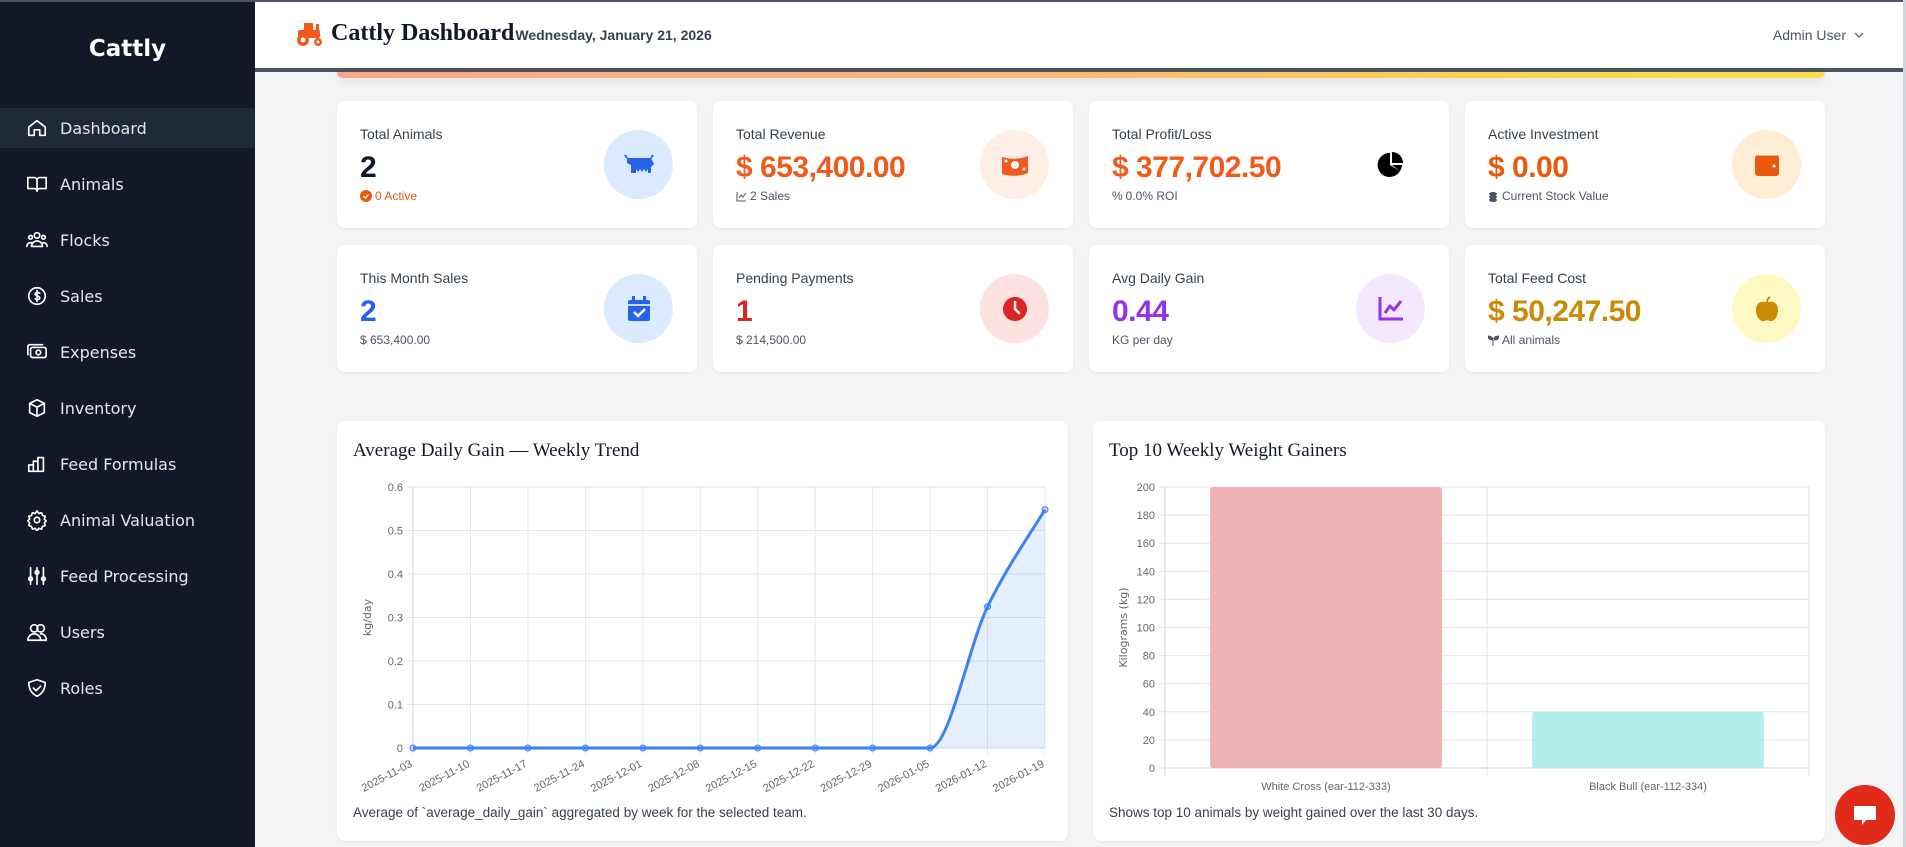  What do you see at coordinates (85, 240) in the screenshot?
I see `sidebar-item-label: Flocks` at bounding box center [85, 240].